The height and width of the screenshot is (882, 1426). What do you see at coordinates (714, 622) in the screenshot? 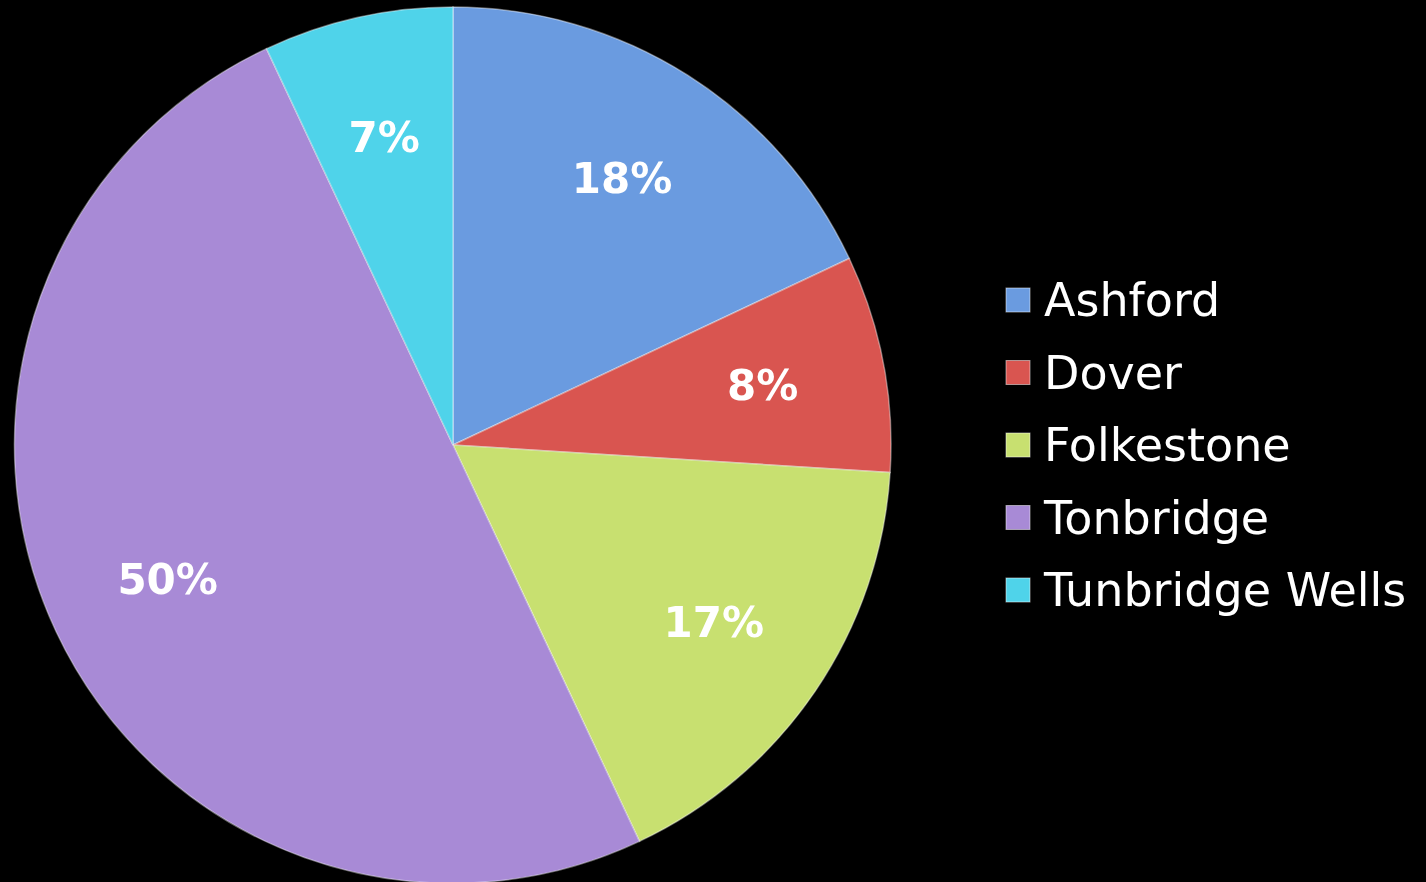
I see `data-label: 17%` at bounding box center [714, 622].